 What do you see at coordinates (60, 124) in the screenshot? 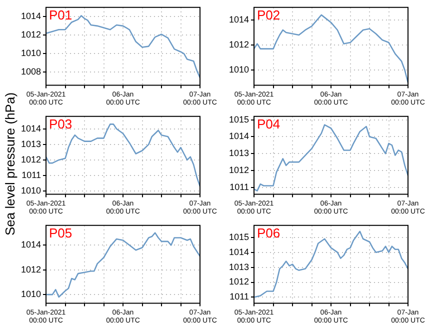
I see `chart-title: P03` at bounding box center [60, 124].